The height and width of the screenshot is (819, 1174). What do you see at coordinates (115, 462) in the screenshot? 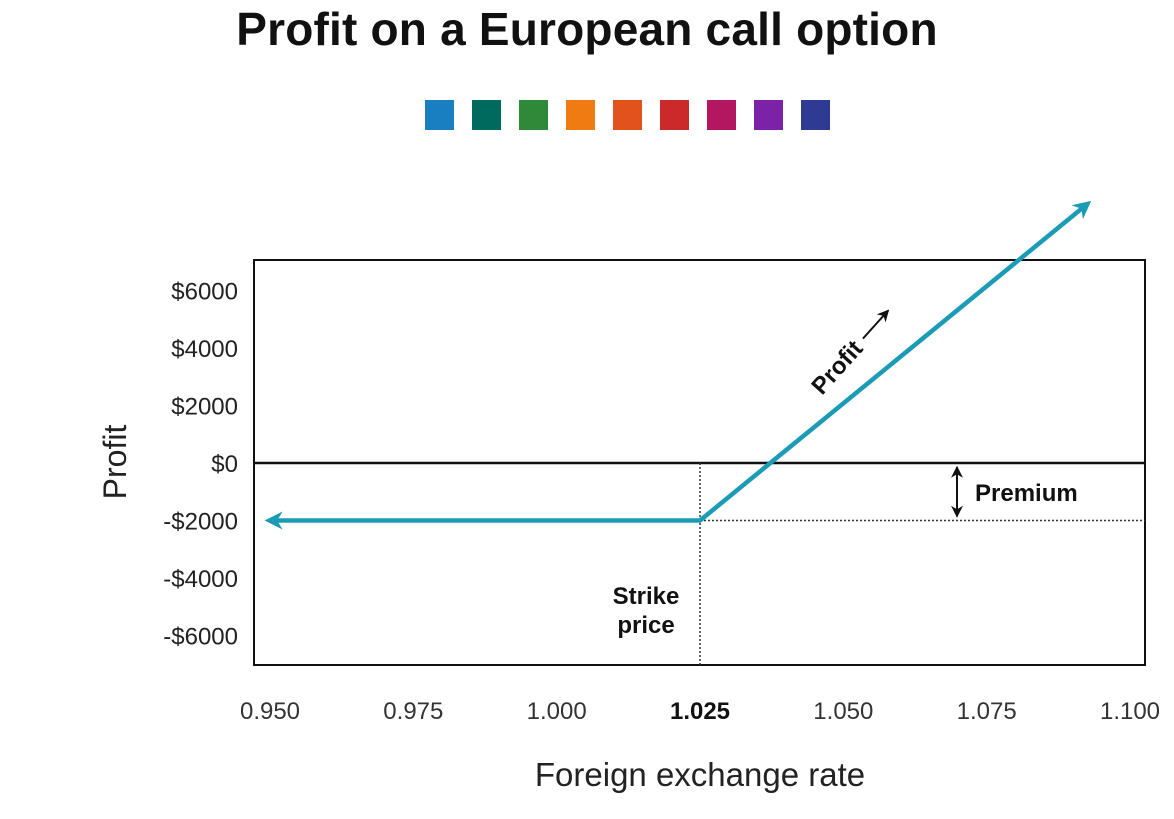
I see `y-axis-label: Profit` at bounding box center [115, 462].